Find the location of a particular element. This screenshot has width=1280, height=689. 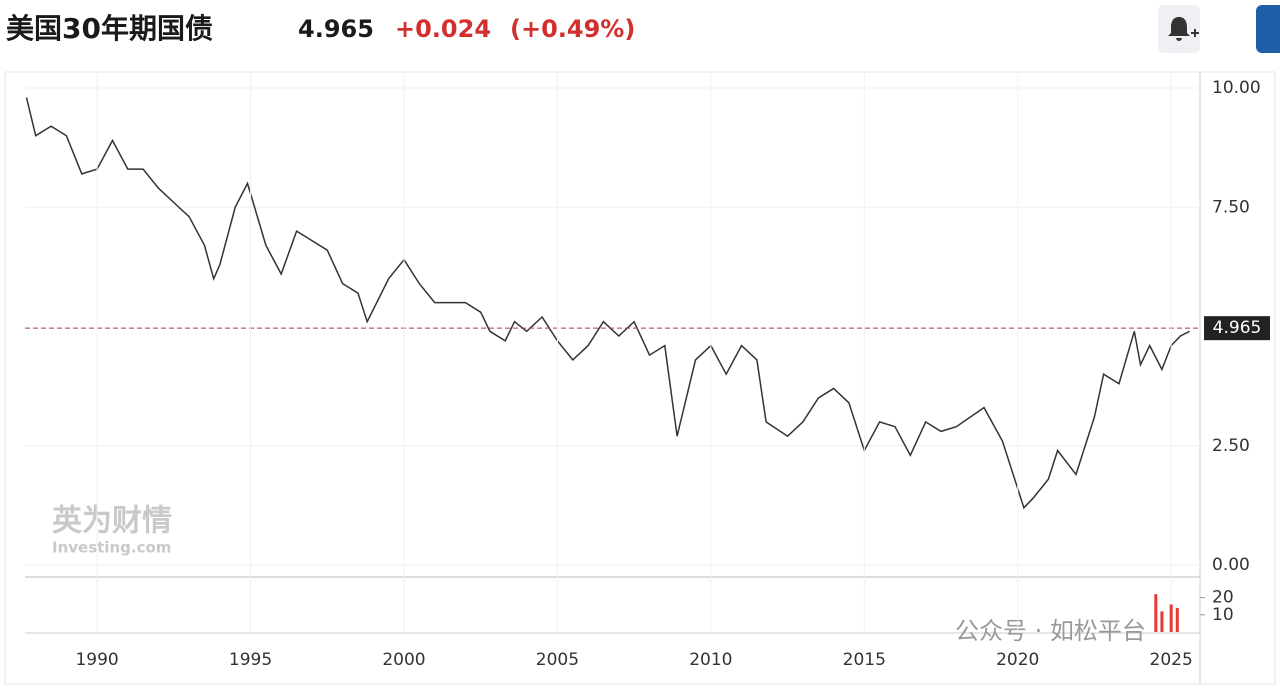

last-price-box is located at coordinates (1237, 328).